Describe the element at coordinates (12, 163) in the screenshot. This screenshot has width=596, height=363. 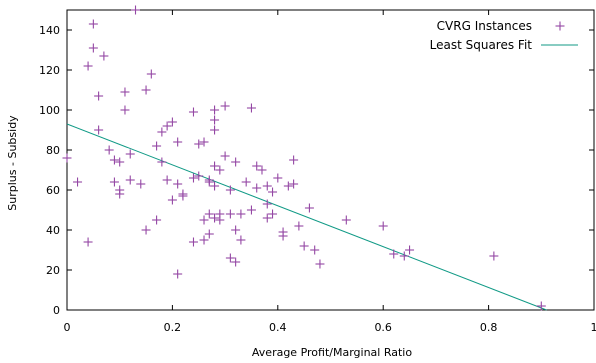
I see `y-axis-label: Surplus - Subsidy` at that location.